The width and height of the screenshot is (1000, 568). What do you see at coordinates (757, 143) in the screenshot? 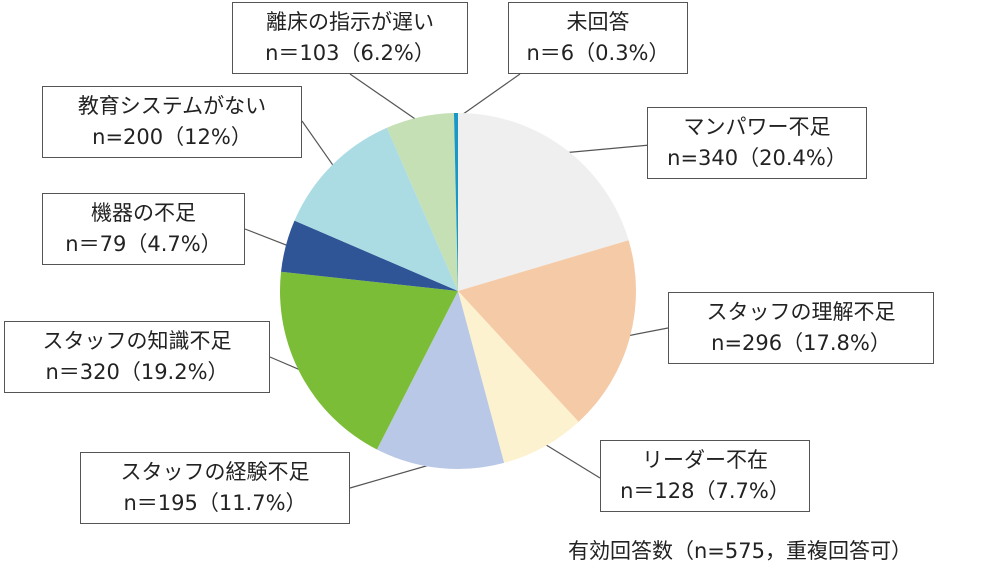
I see `label-manpower: マンパワー不足 n=340（20.4%）` at bounding box center [757, 143].